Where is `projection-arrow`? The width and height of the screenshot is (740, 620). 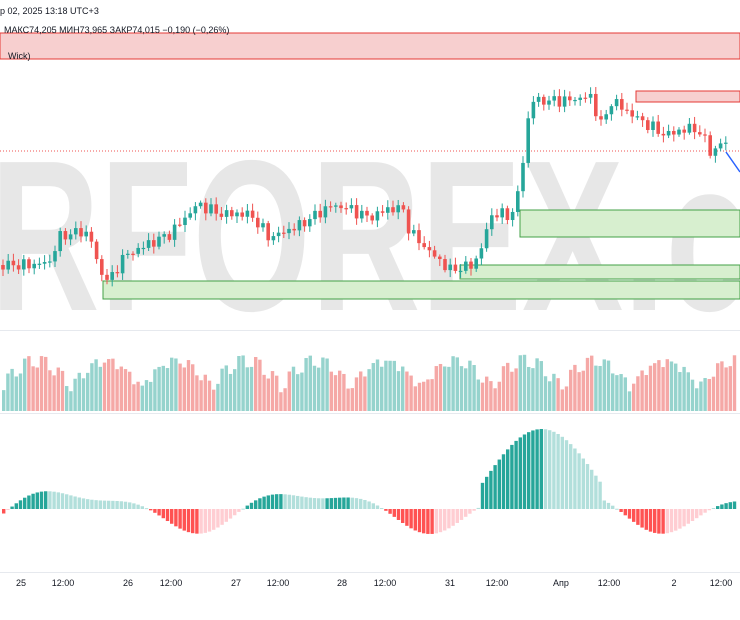 projection-arrow is located at coordinates (732, 162).